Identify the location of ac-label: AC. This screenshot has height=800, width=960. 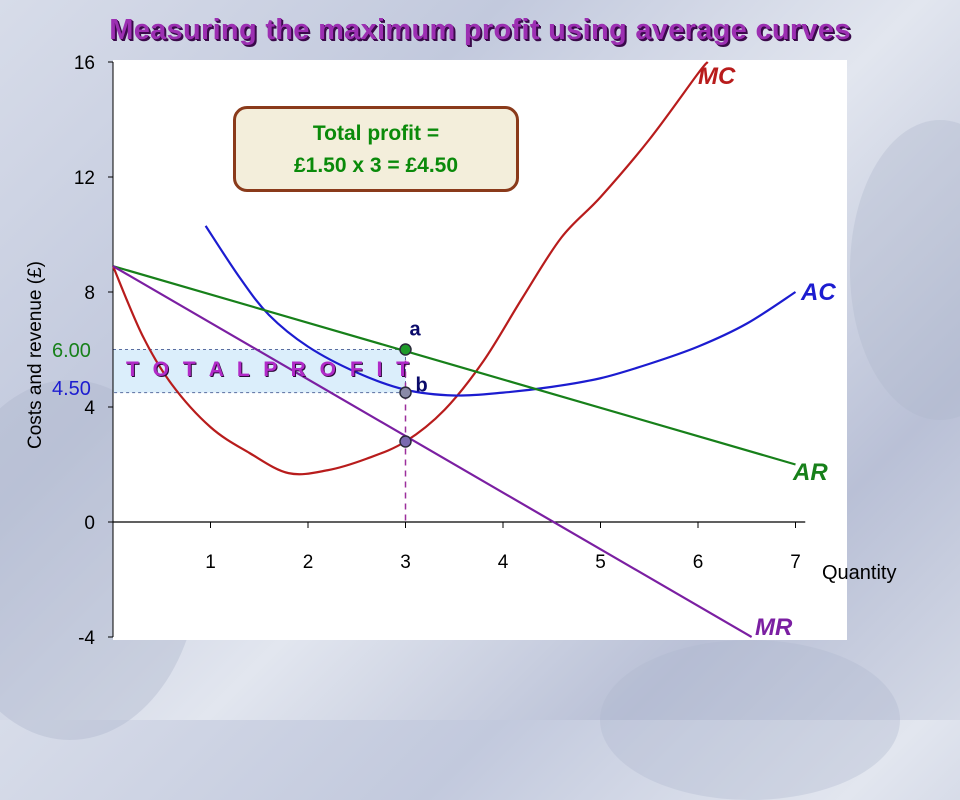
(818, 292).